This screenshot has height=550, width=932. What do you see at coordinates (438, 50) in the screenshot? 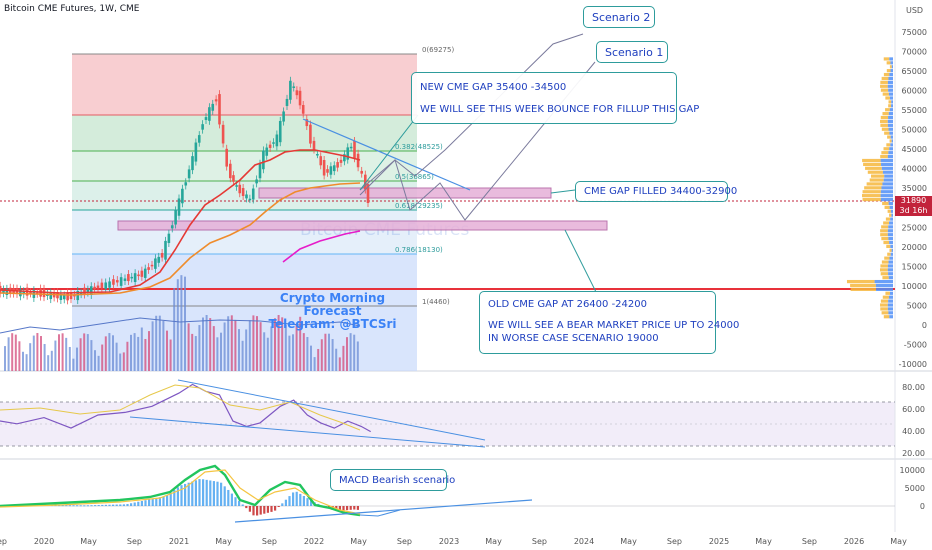
I see `fib-level-label: 0(69275)` at bounding box center [438, 50].